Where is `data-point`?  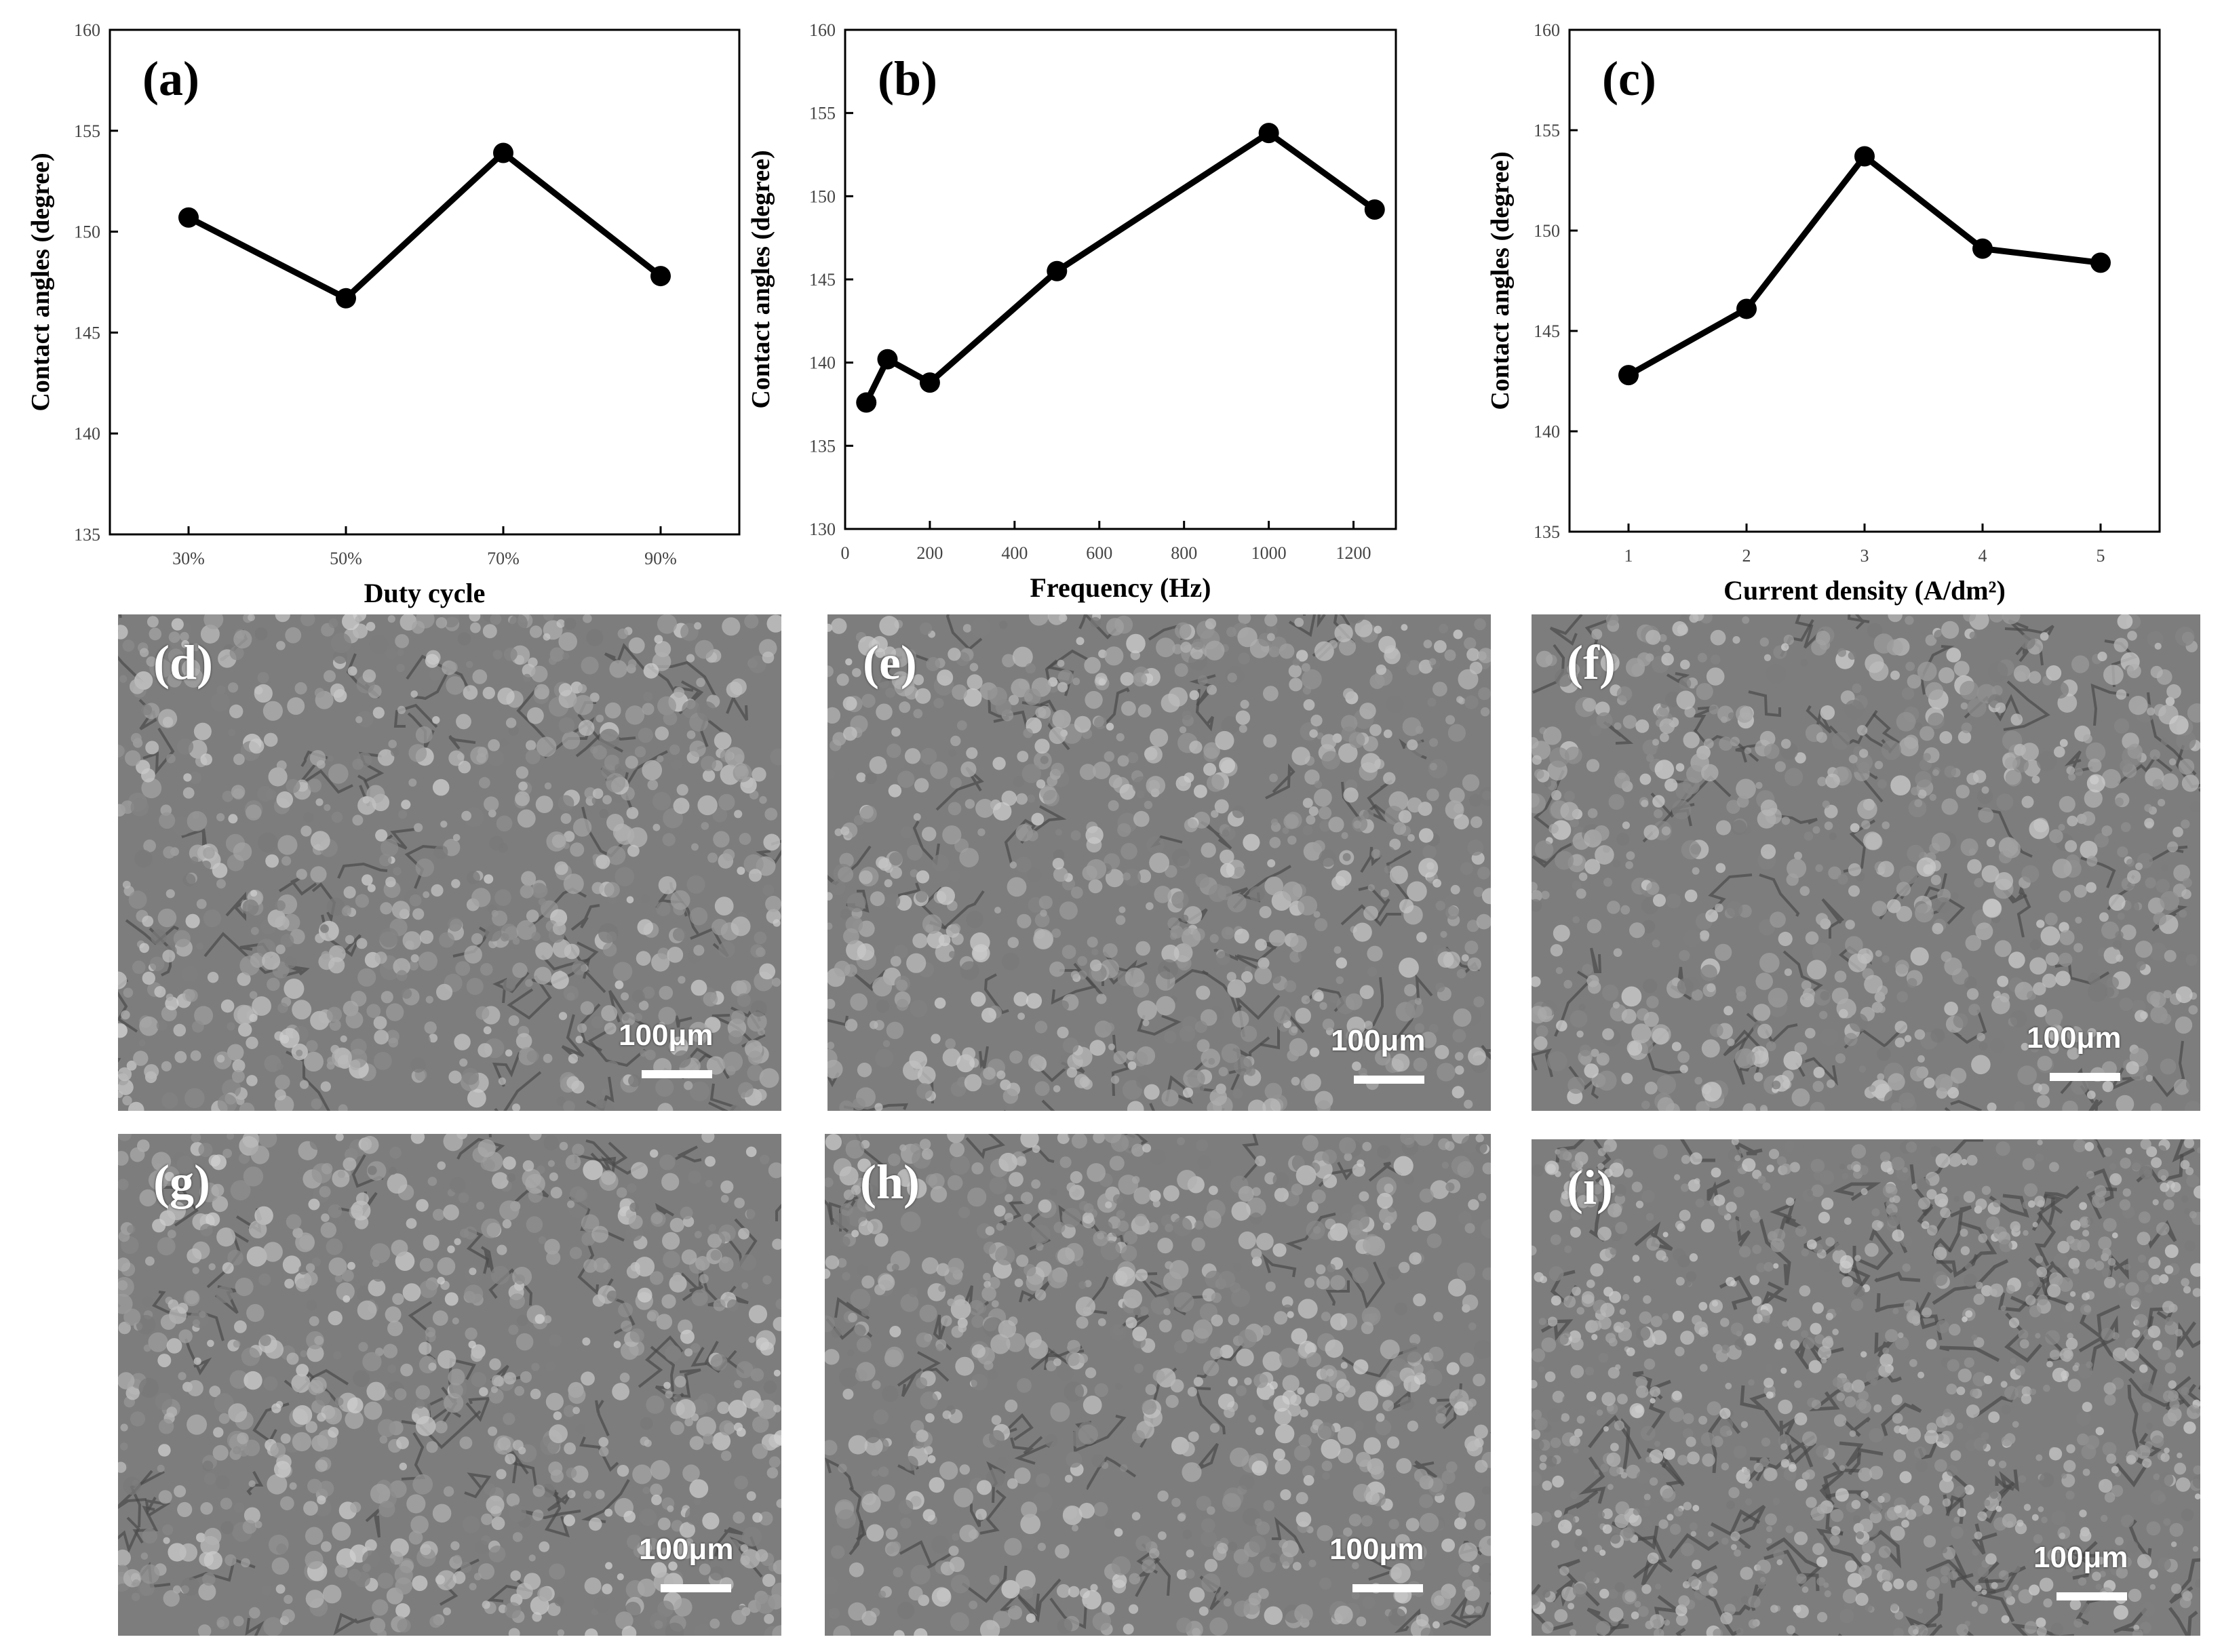
data-point is located at coordinates (1057, 270).